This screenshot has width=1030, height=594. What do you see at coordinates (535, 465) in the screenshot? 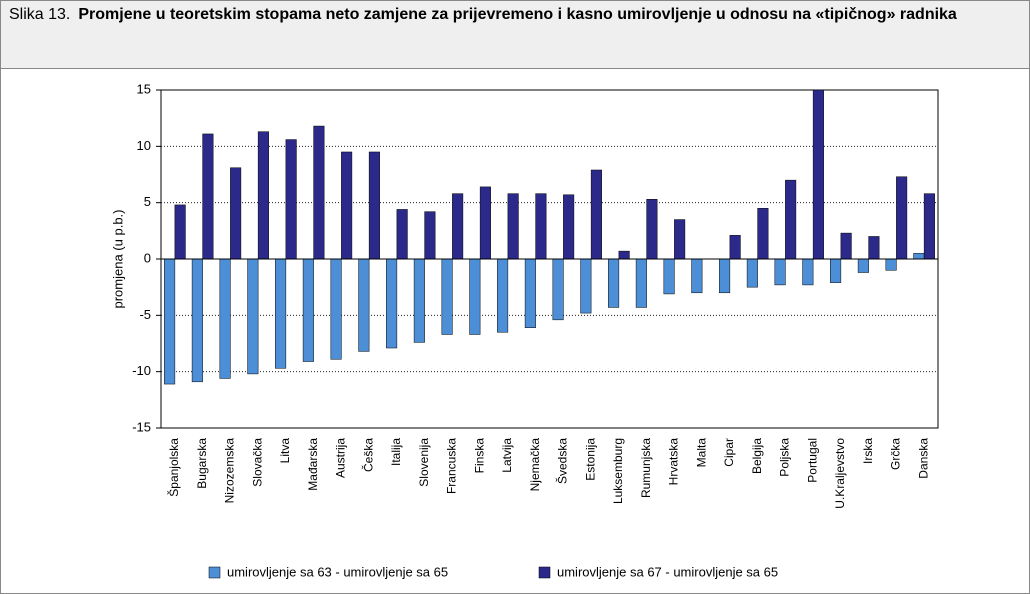
I see `x-tick-label: Njemačka` at bounding box center [535, 465].